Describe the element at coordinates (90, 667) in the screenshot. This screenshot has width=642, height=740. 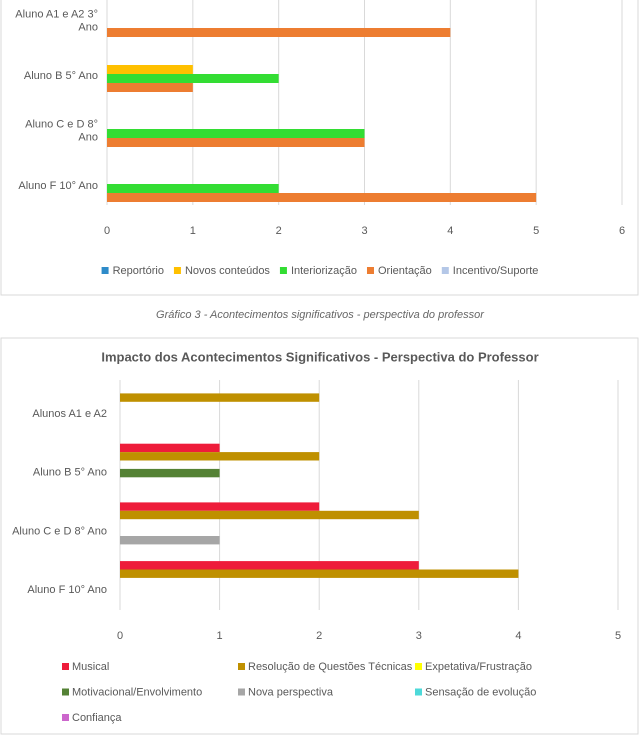
I see `legend-label: Musical` at that location.